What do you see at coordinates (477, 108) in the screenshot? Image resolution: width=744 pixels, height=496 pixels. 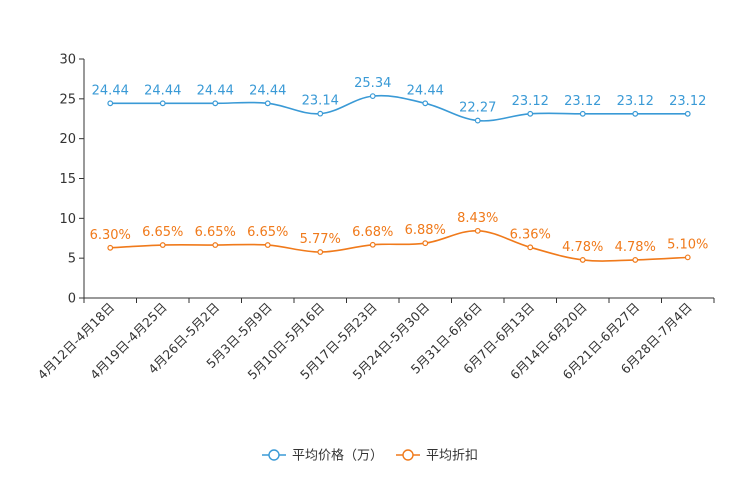 I see `data-label: 22.27` at bounding box center [477, 108].